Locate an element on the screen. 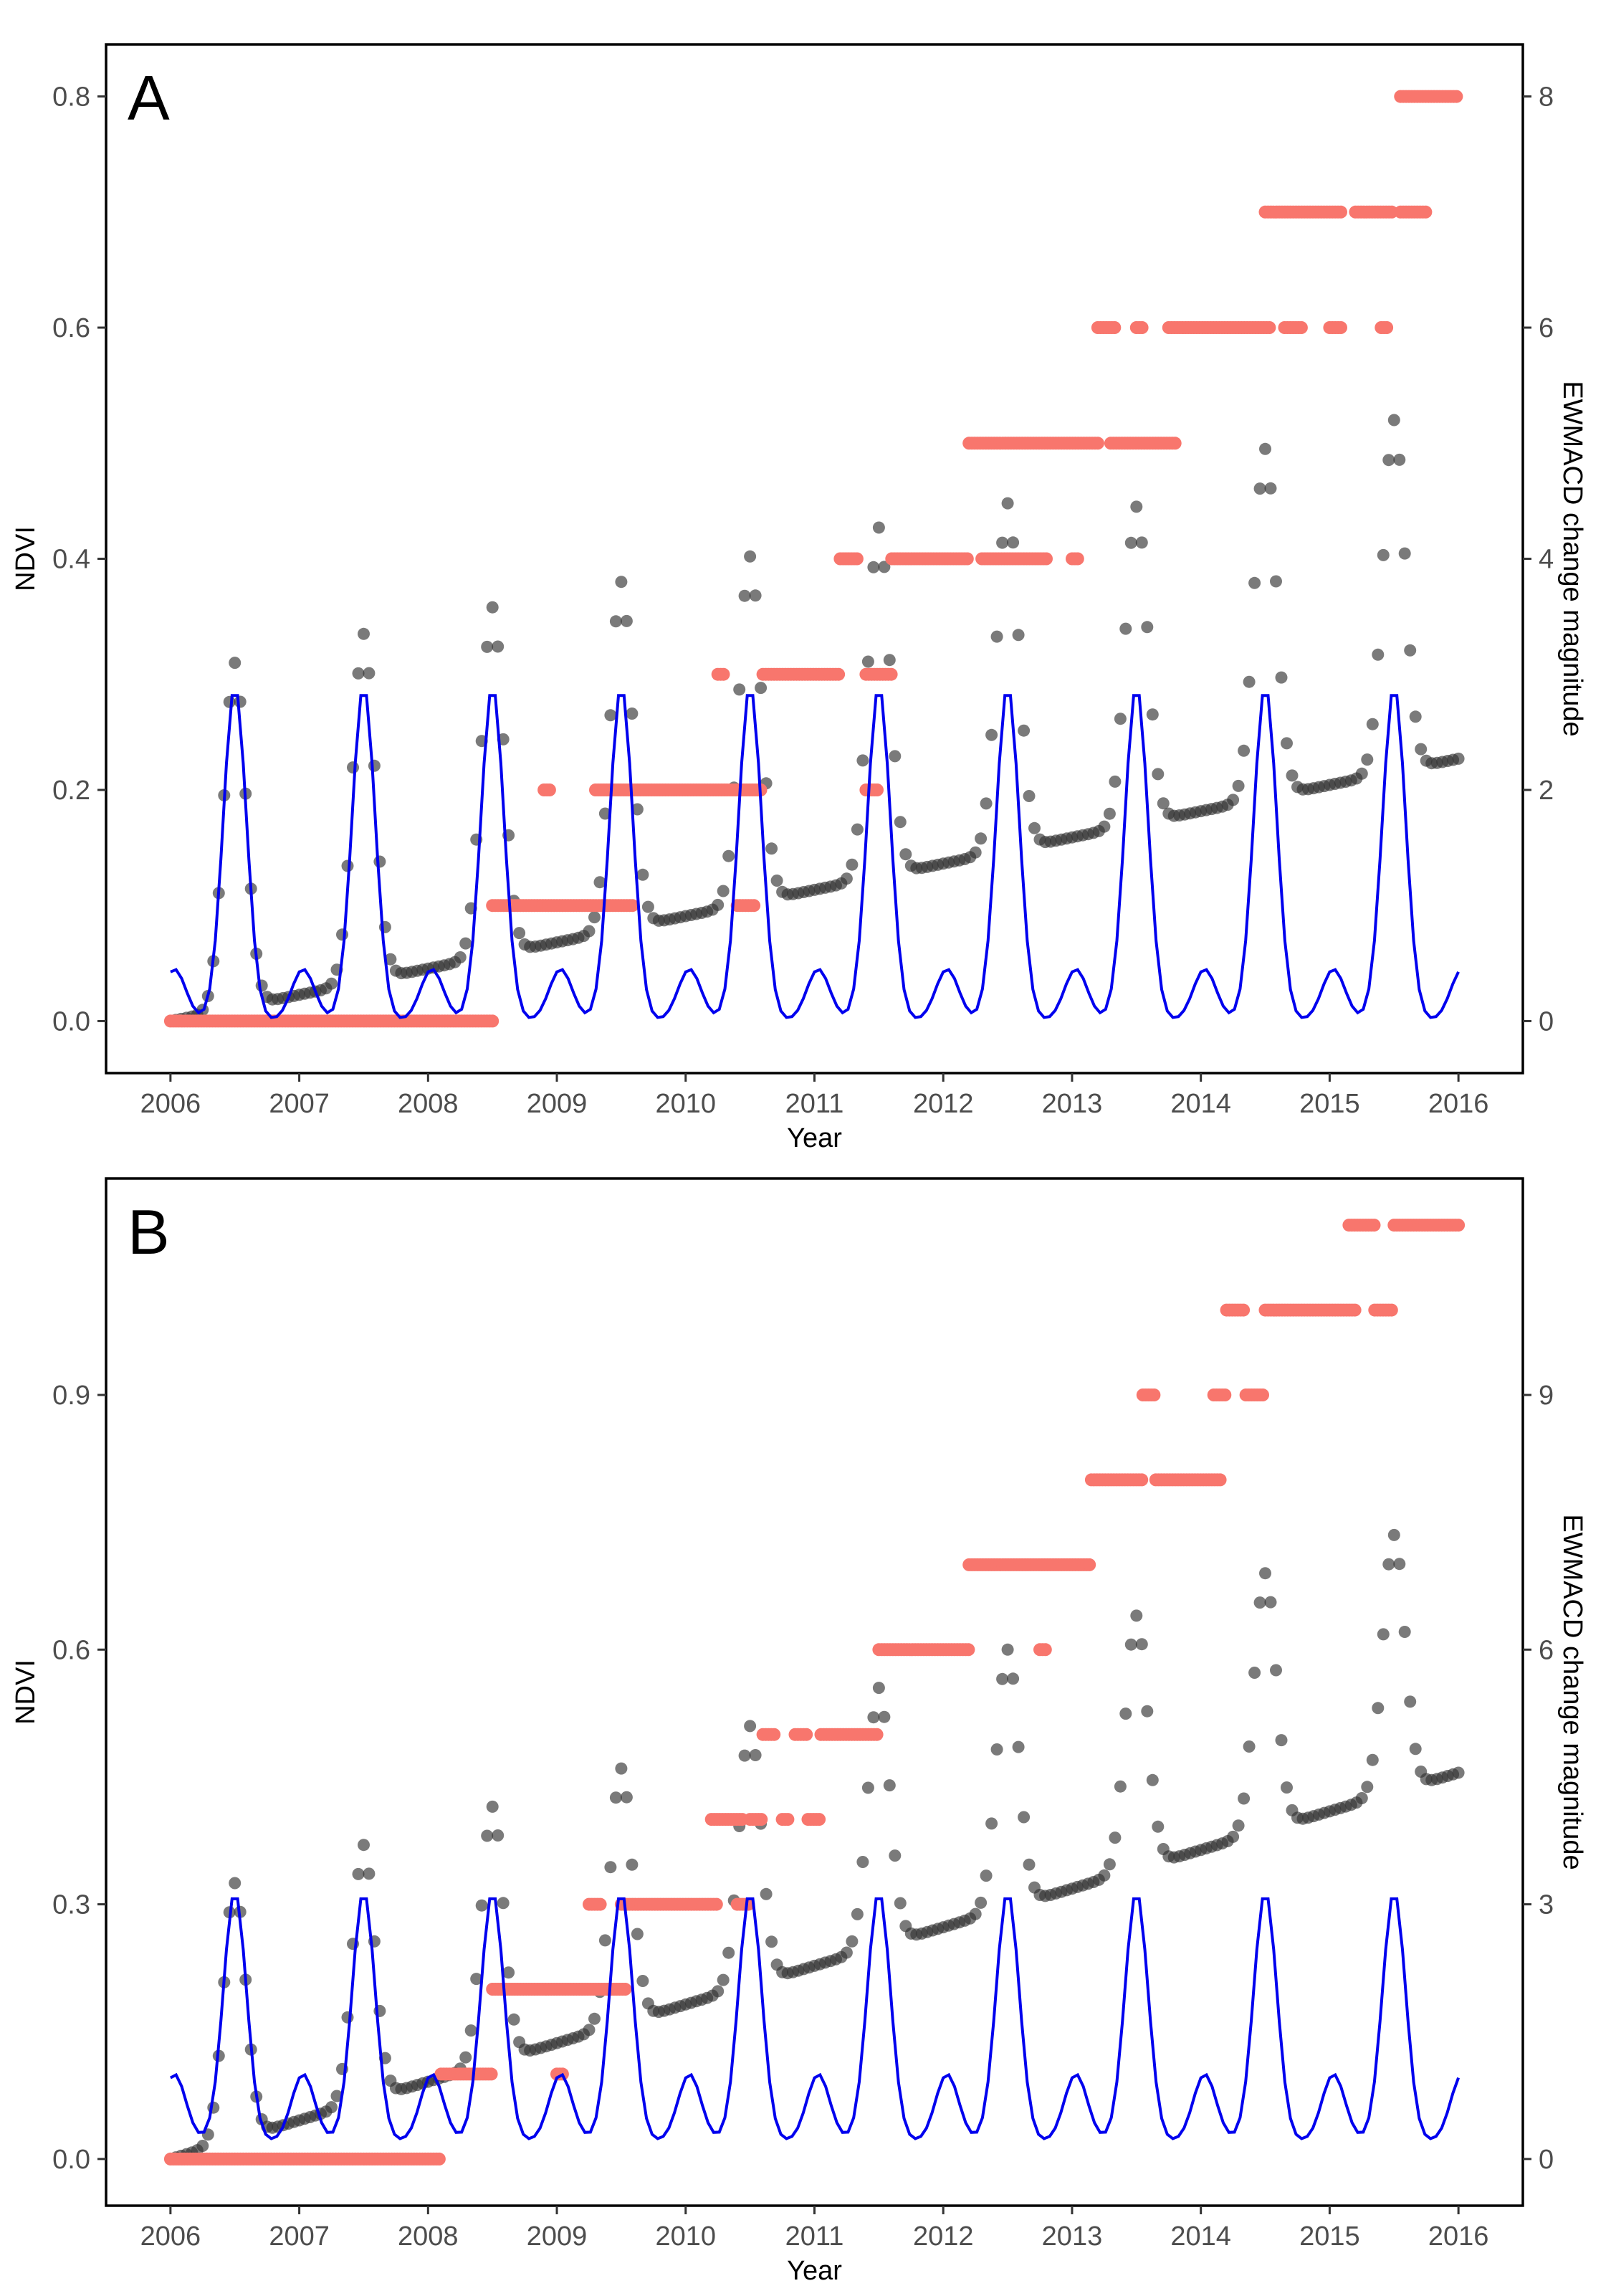  x-axis-title: Year is located at coordinates (815, 1138).